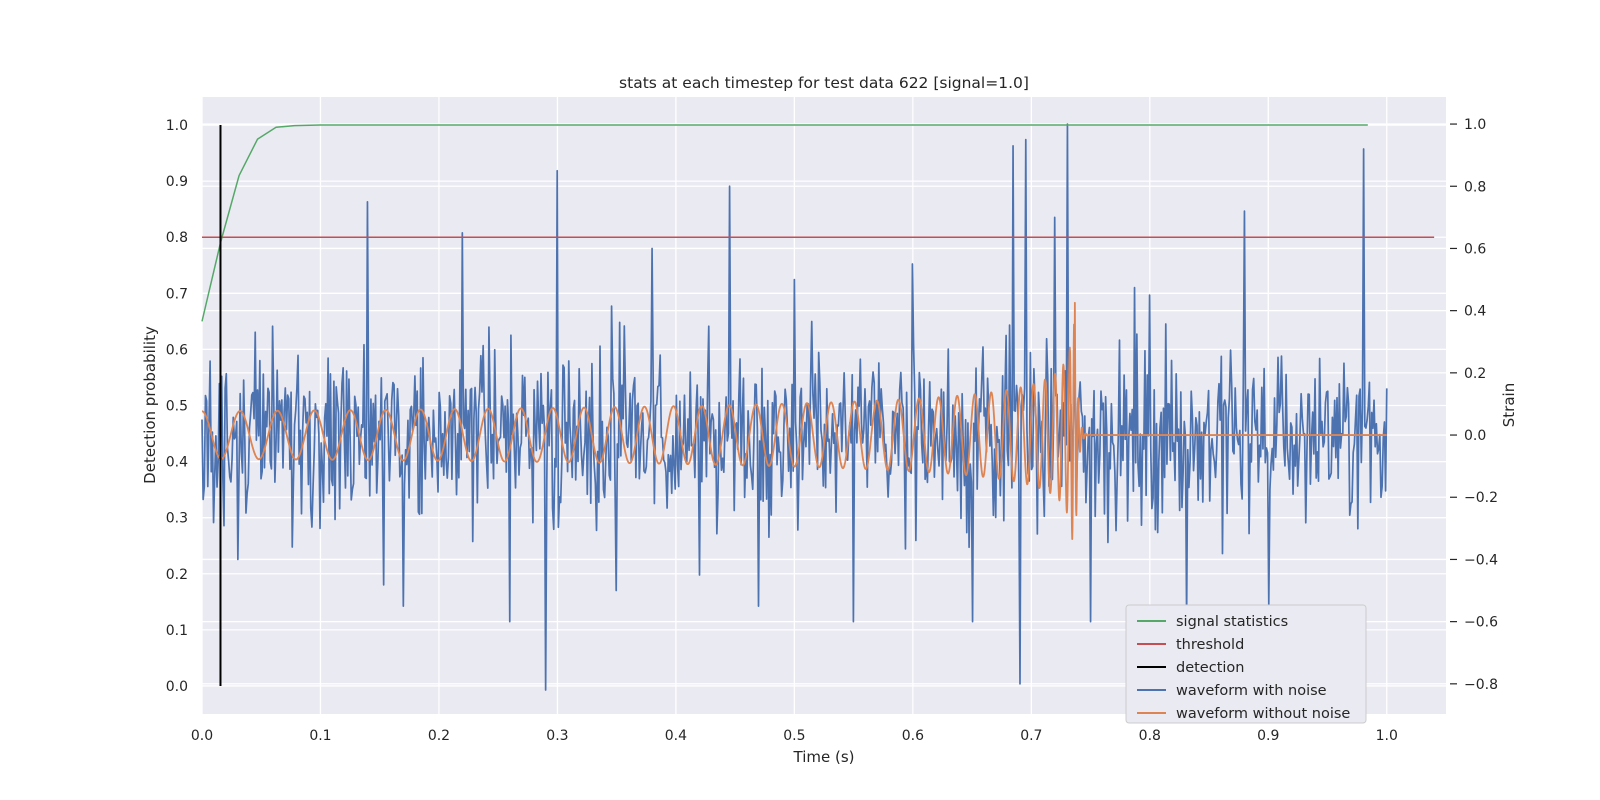 This screenshot has width=1600, height=800. Describe the element at coordinates (913, 736) in the screenshot. I see `x-tick-label: 0.6` at that location.